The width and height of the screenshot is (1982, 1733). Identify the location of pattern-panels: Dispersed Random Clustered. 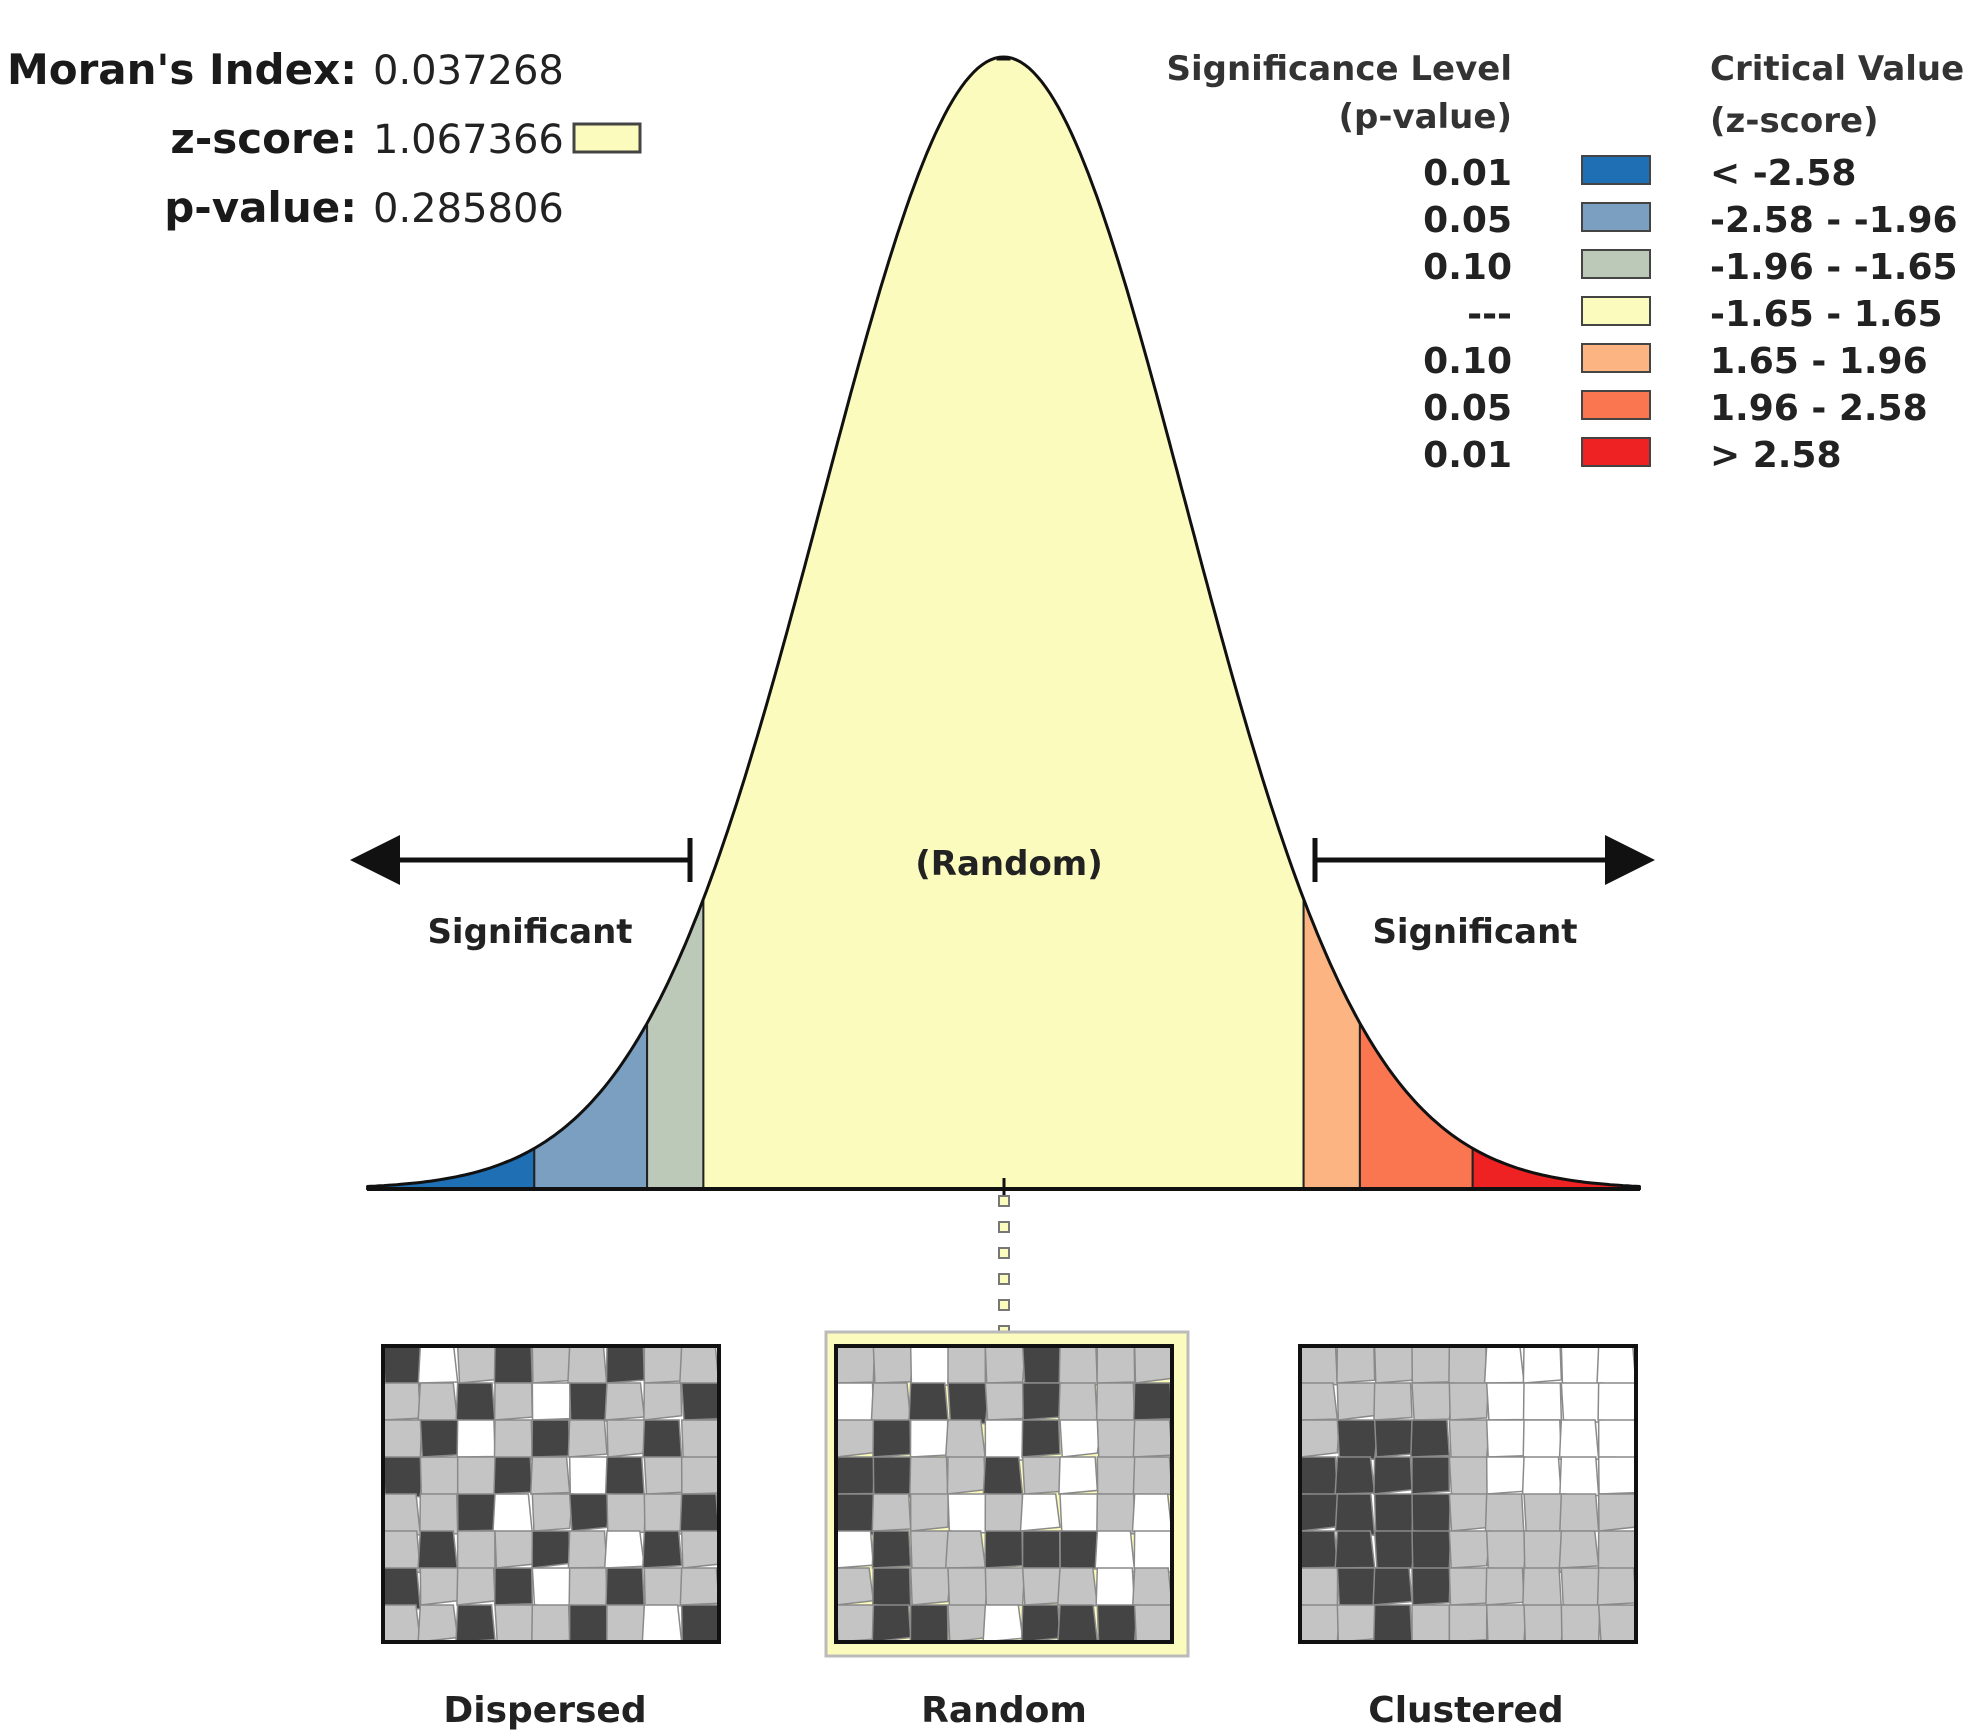
(1009, 1530).